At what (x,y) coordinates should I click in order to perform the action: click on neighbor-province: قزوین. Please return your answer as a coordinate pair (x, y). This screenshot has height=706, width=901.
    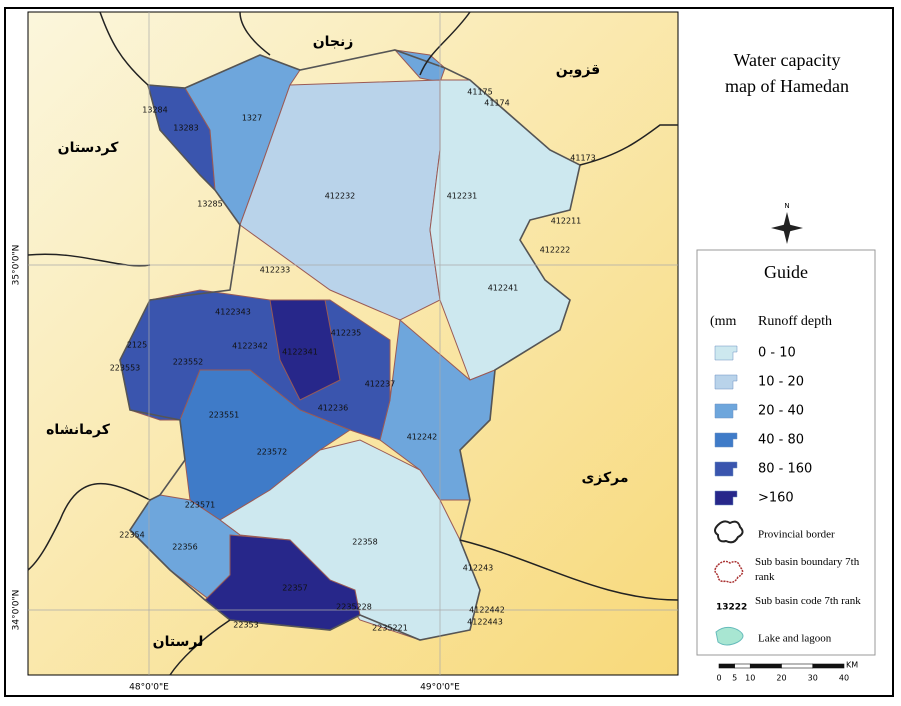
    Looking at the image, I should click on (578, 70).